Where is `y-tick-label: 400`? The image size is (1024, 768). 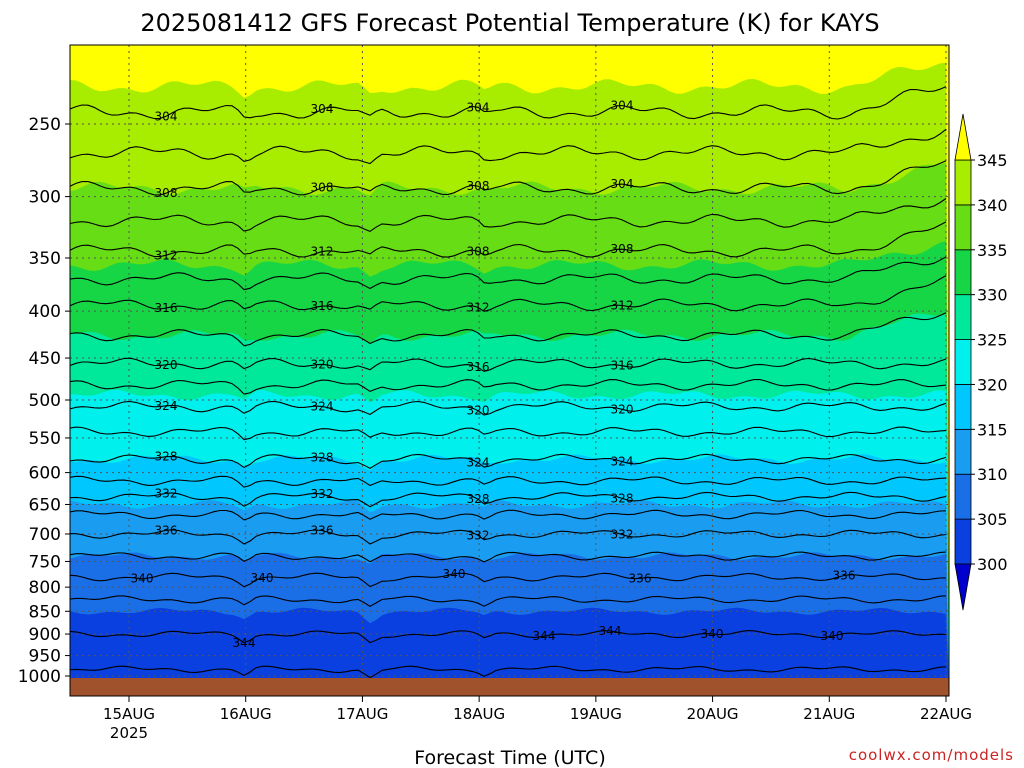 y-tick-label: 400 is located at coordinates (45, 312).